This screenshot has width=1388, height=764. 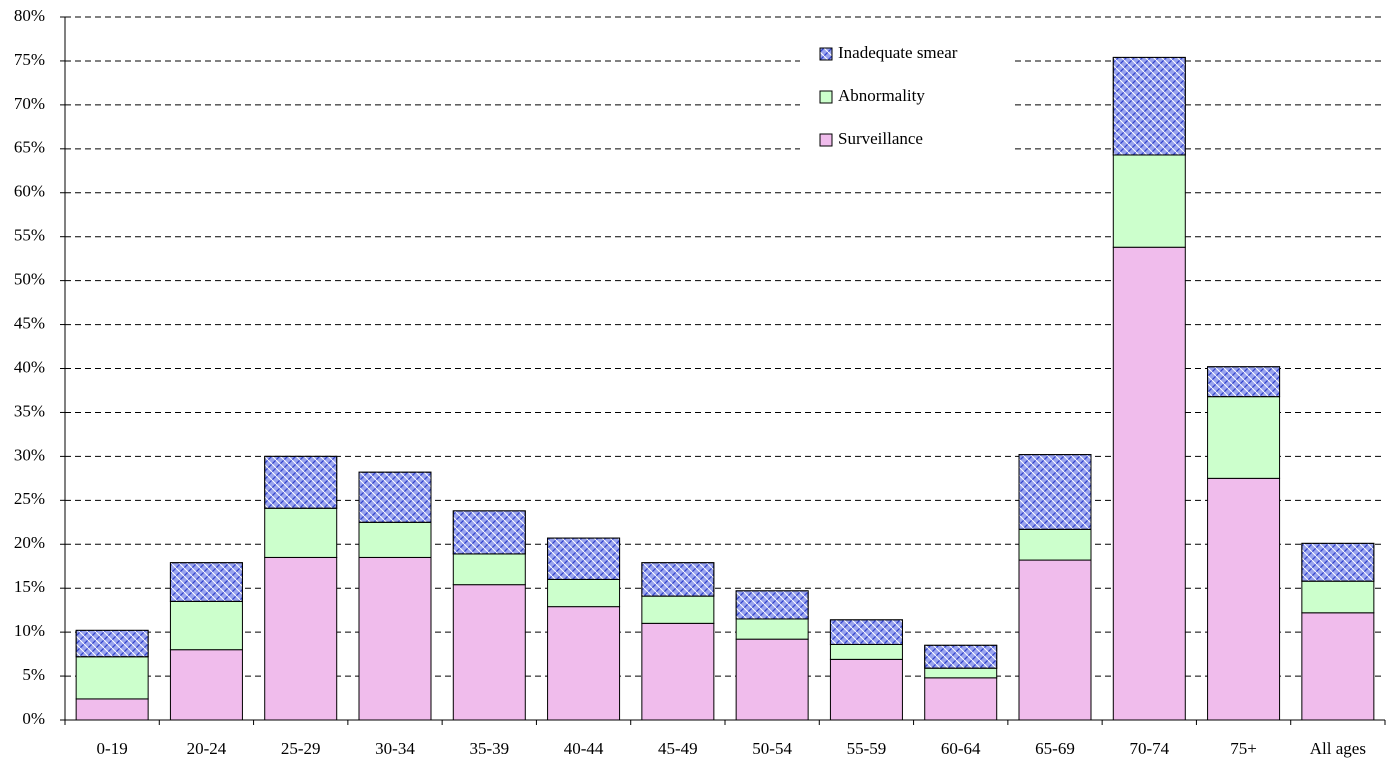 I want to click on x-tick-label: 20-24, so click(x=207, y=748).